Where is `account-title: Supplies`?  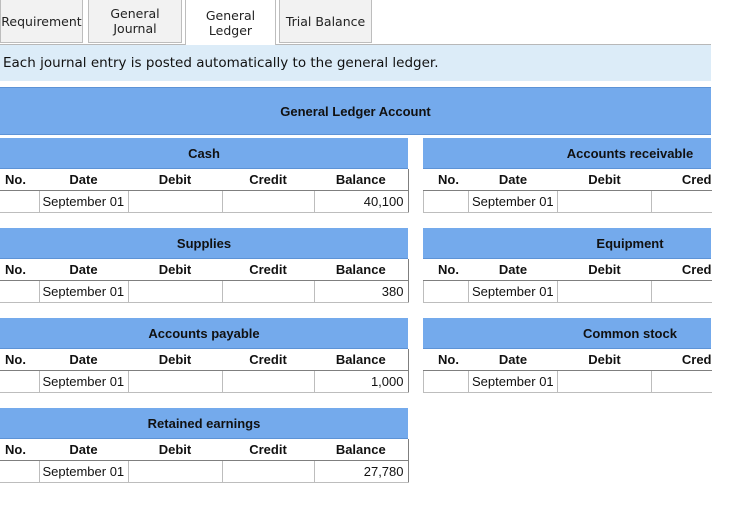
account-title: Supplies is located at coordinates (204, 243).